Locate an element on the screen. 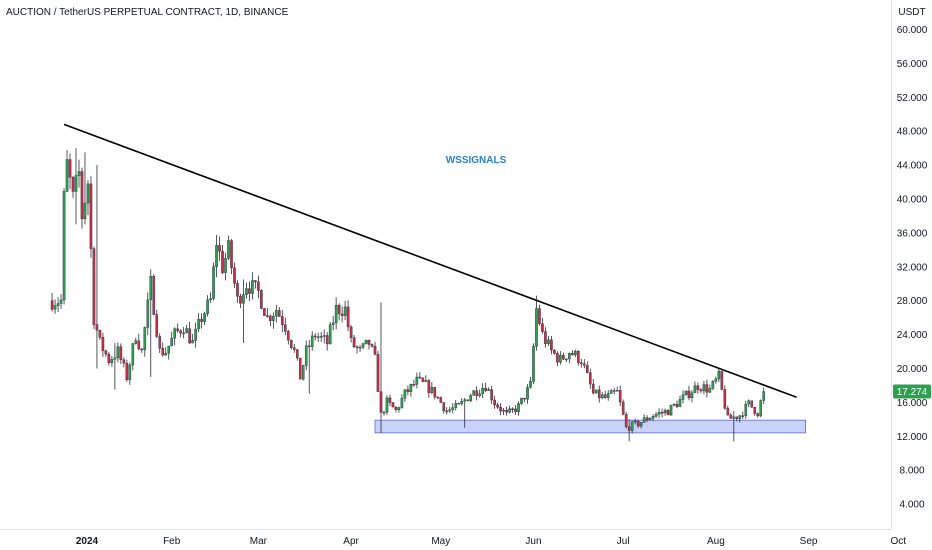  y-tick-label: 52.000 is located at coordinates (912, 98).